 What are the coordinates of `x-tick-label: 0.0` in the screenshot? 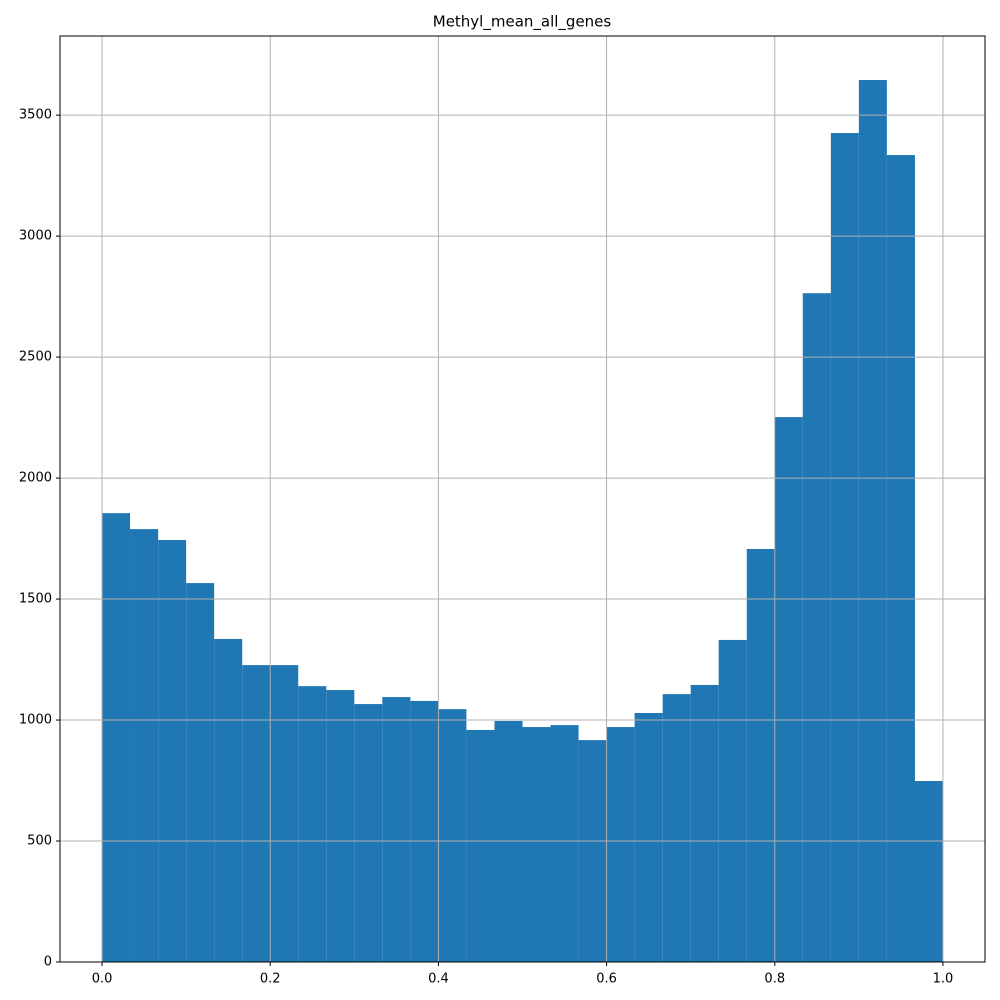 It's located at (102, 979).